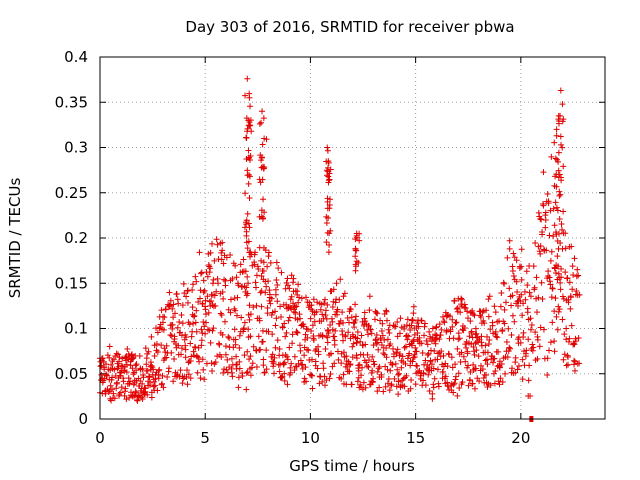 Image resolution: width=640 pixels, height=480 pixels. What do you see at coordinates (352, 466) in the screenshot?
I see `x-axis-label: GPS time / hours` at bounding box center [352, 466].